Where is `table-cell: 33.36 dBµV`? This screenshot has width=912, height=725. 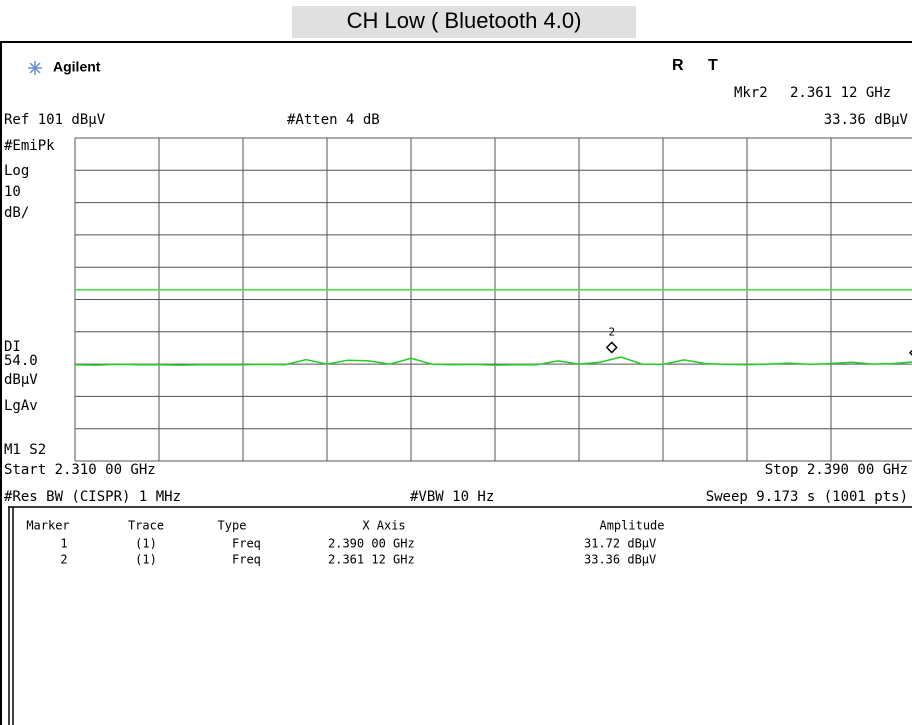
table-cell: 33.36 dBµV is located at coordinates (620, 560).